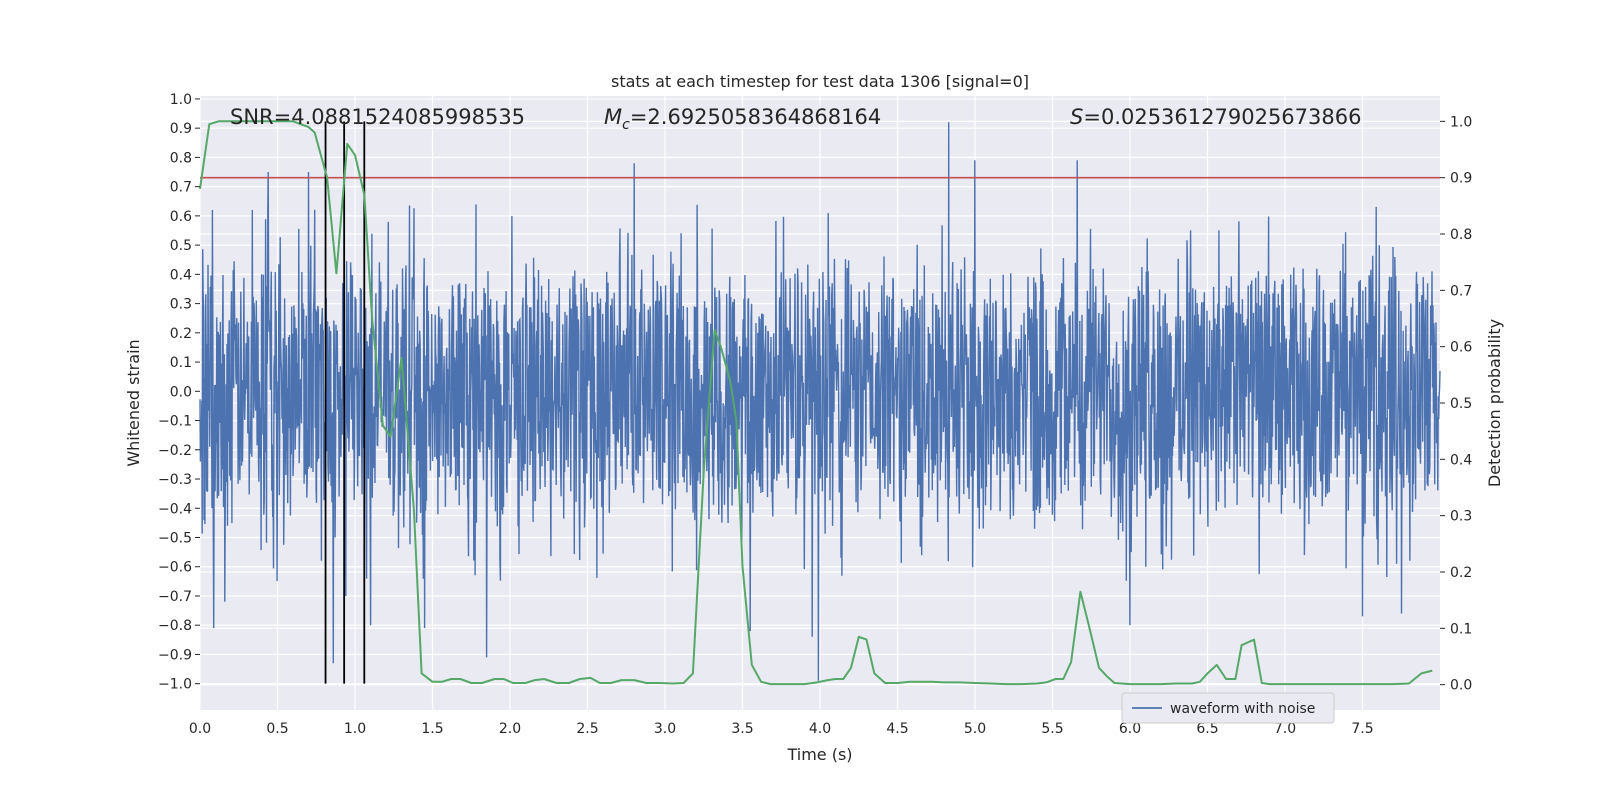  Describe the element at coordinates (1494, 403) in the screenshot. I see `y2-axis-label: Detection probability` at that location.